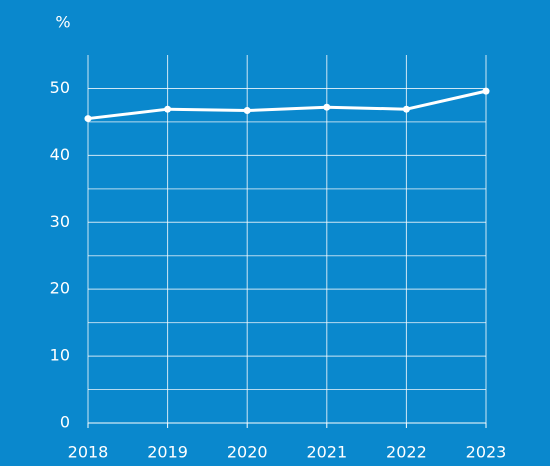 This screenshot has width=550, height=466. I want to click on x-tick-label: 2020, so click(247, 452).